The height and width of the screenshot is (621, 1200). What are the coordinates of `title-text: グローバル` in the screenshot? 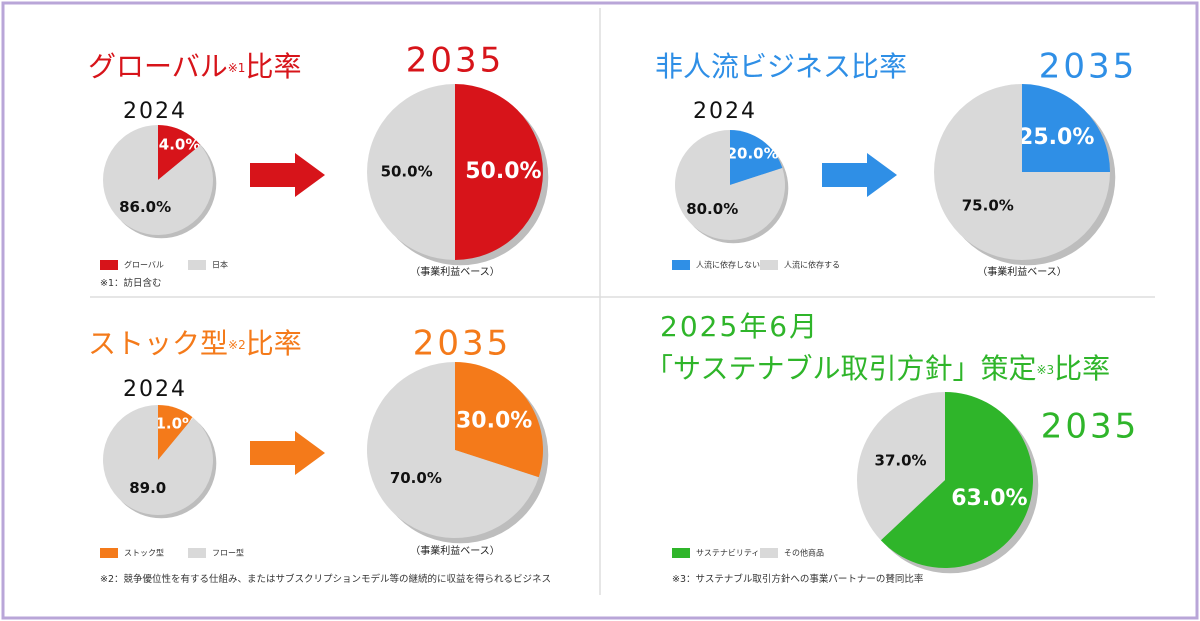 It's located at (158, 66).